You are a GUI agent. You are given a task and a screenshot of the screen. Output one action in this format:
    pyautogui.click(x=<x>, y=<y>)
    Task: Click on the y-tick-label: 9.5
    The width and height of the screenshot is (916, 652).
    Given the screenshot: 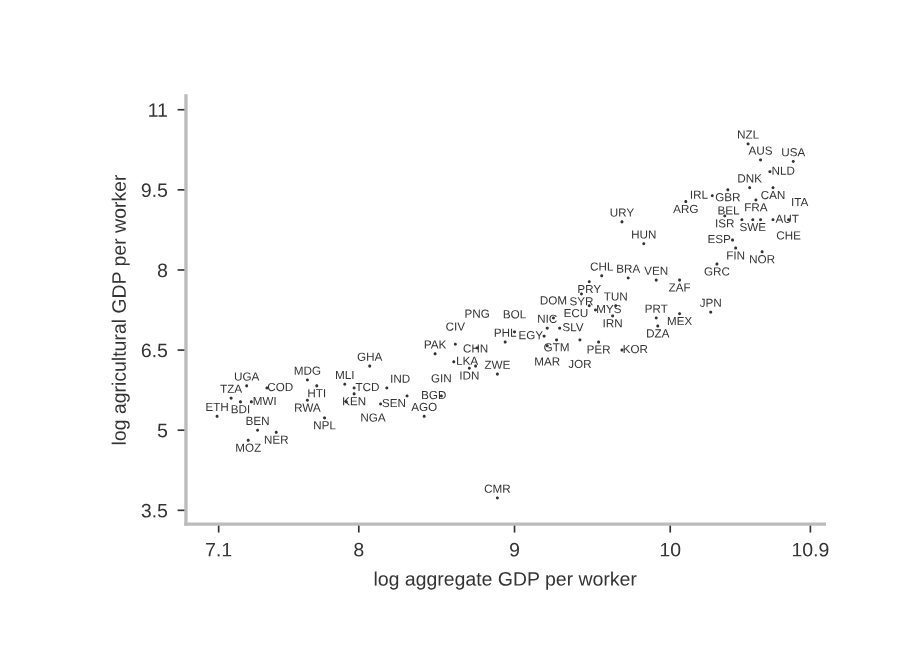 What is the action you would take?
    pyautogui.click(x=154, y=190)
    